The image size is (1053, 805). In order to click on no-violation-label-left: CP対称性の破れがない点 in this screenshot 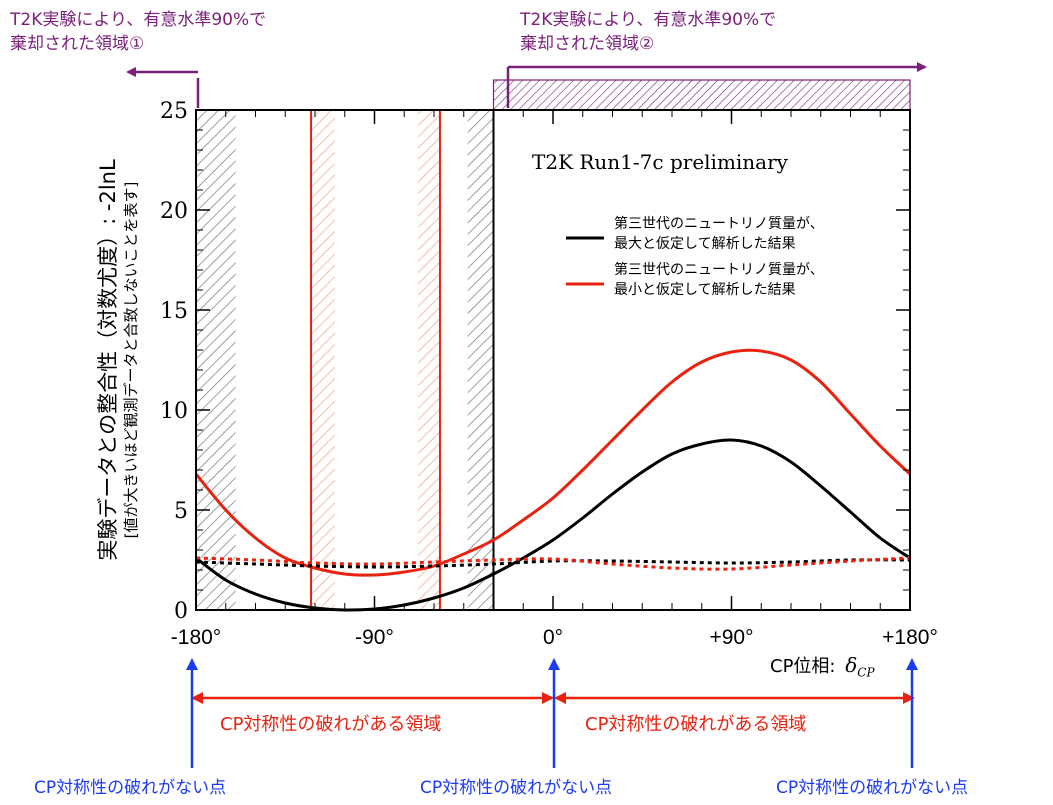, I will do `click(130, 788)`.